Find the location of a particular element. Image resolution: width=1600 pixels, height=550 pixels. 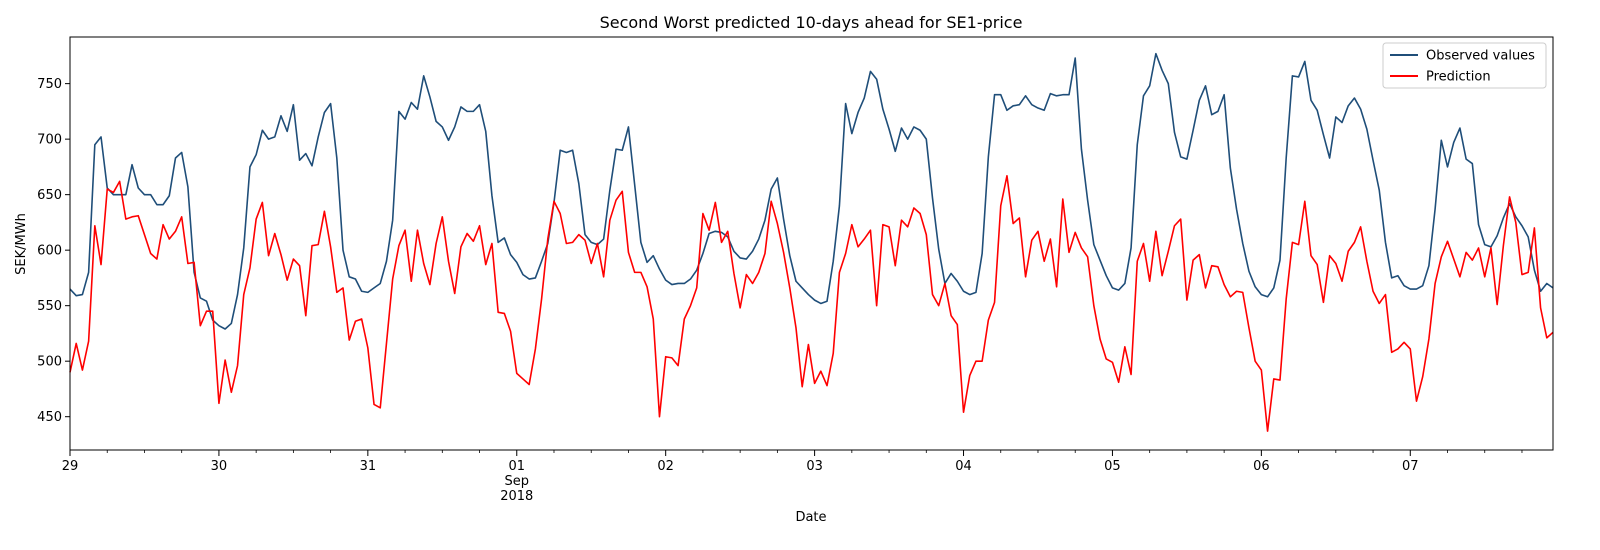

legend-label: Observed values is located at coordinates (1480, 56).